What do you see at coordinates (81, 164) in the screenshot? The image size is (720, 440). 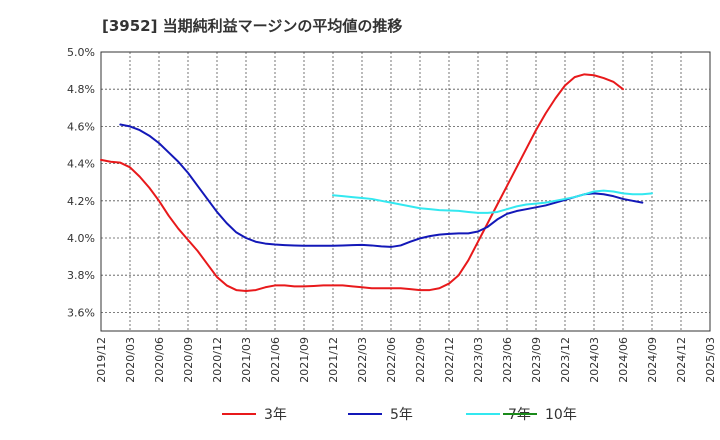 I see `y-tick-label: 4.4%` at bounding box center [81, 164].